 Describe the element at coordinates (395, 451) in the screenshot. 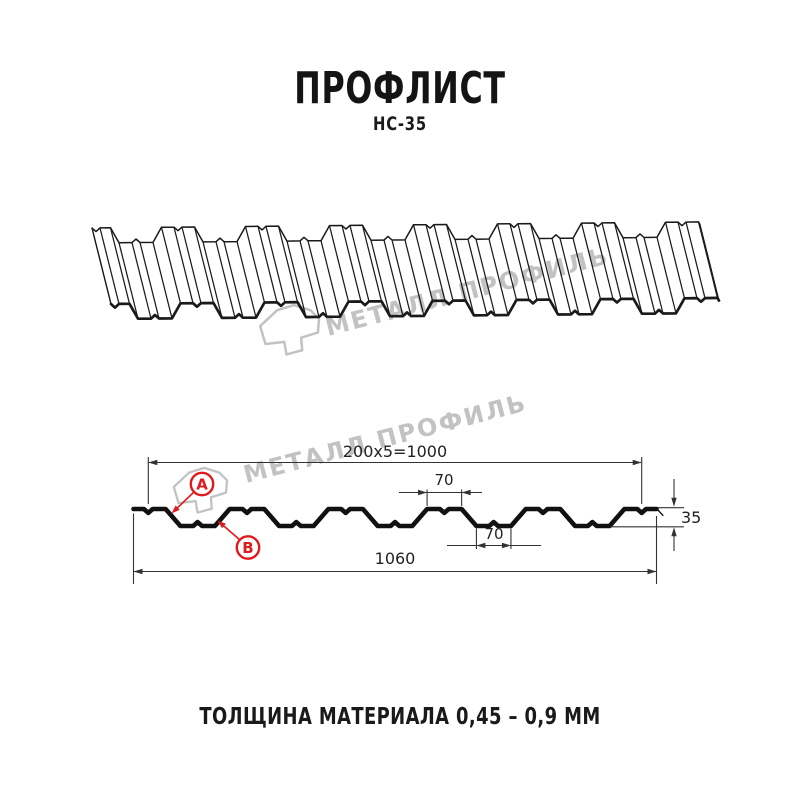

I see `dim-useful-width: 200x5=1000` at that location.